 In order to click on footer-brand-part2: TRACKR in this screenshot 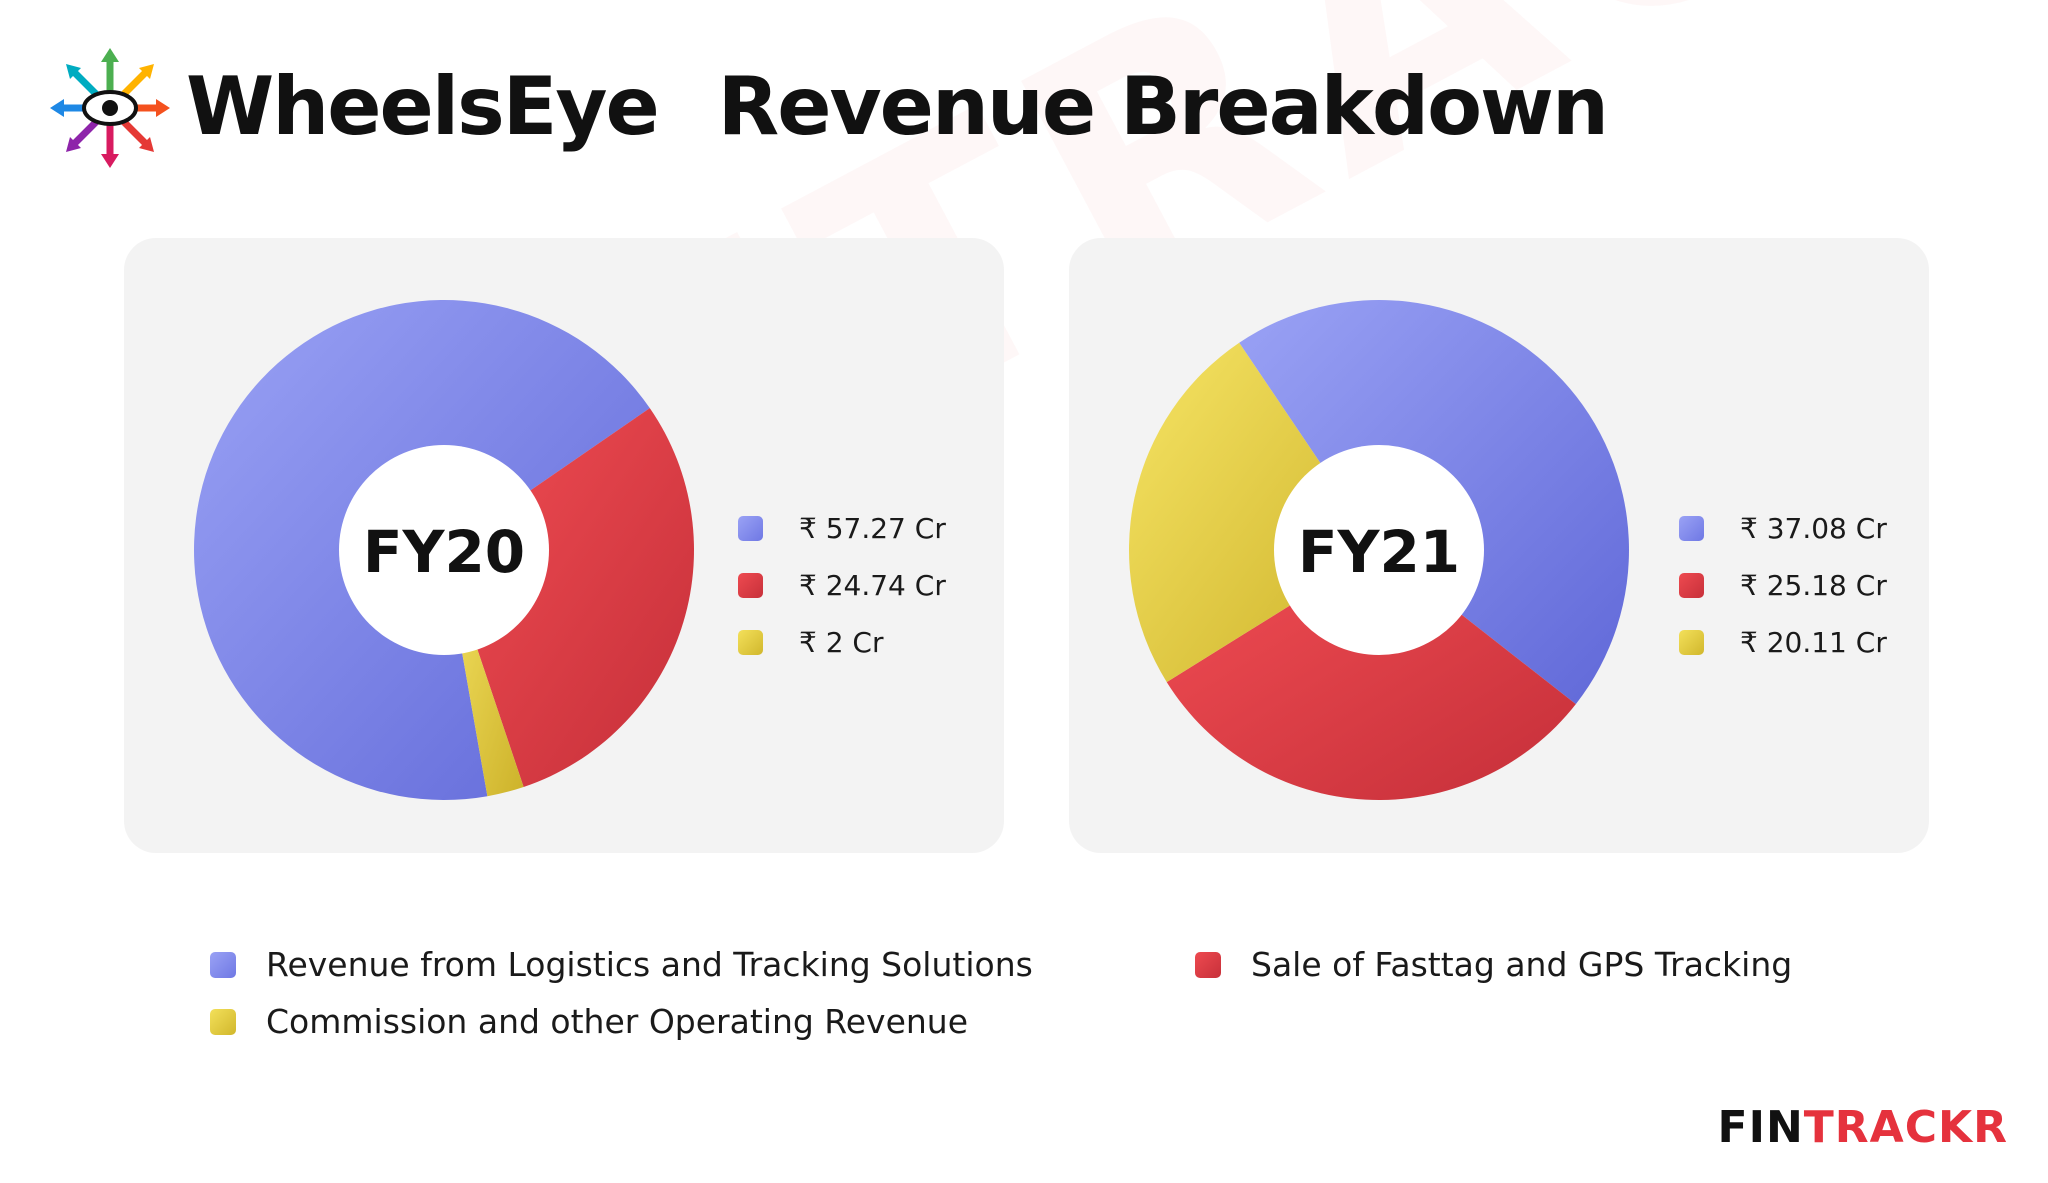, I will do `click(1905, 1127)`.